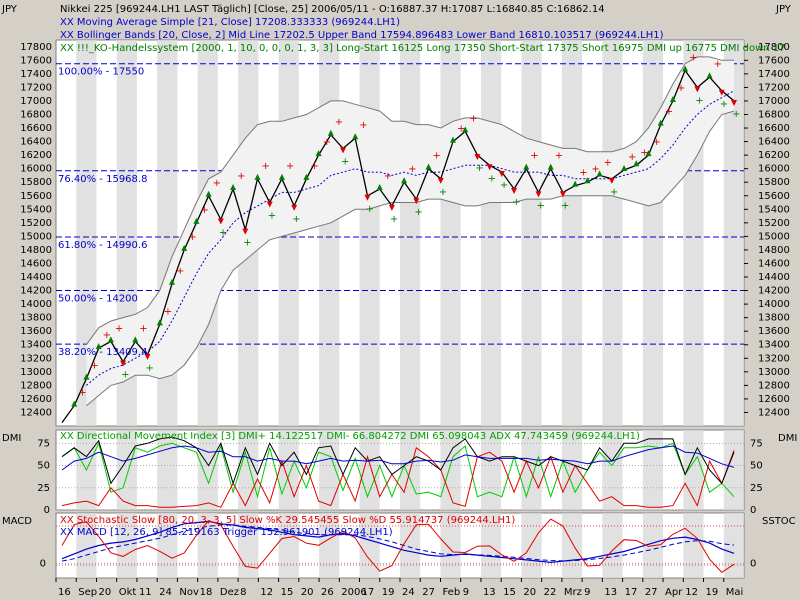 This screenshot has width=800, height=600. What do you see at coordinates (398, 458) in the screenshot?
I see `adx-line` at bounding box center [398, 458].